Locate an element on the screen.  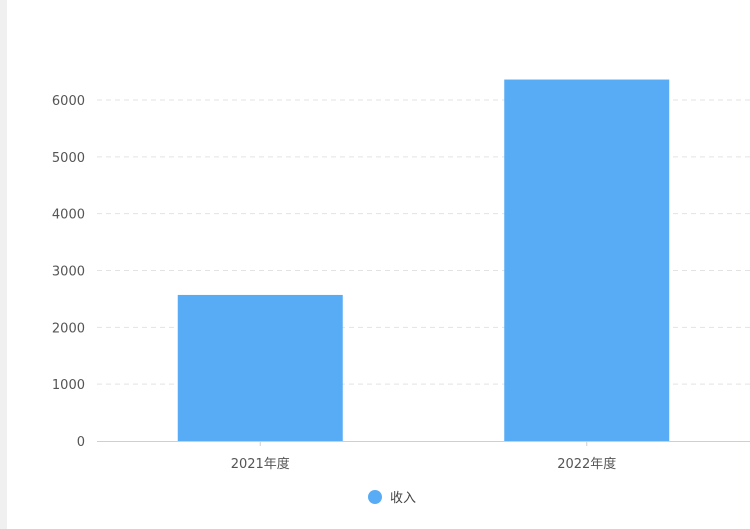
left-edge-strip is located at coordinates (3, 264).